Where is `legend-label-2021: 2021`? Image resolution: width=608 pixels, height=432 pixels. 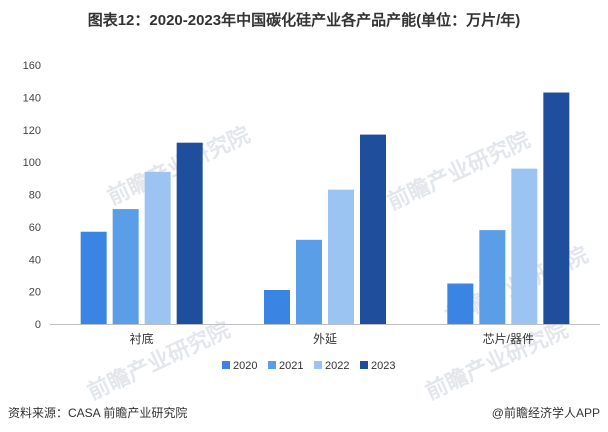
legend-label-2021: 2021 is located at coordinates (291, 366).